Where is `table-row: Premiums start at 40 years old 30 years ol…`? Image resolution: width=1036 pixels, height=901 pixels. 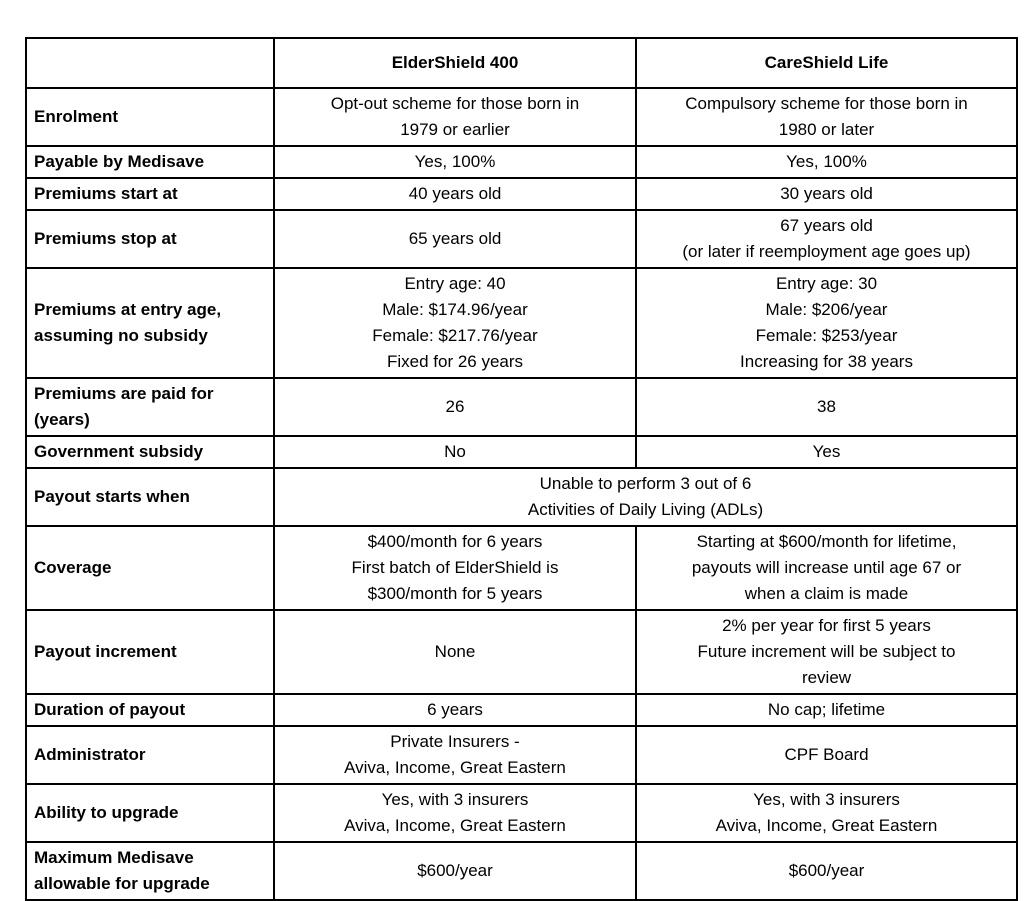 table-row: Premiums start at 40 years old 30 years ol… is located at coordinates (521, 194).